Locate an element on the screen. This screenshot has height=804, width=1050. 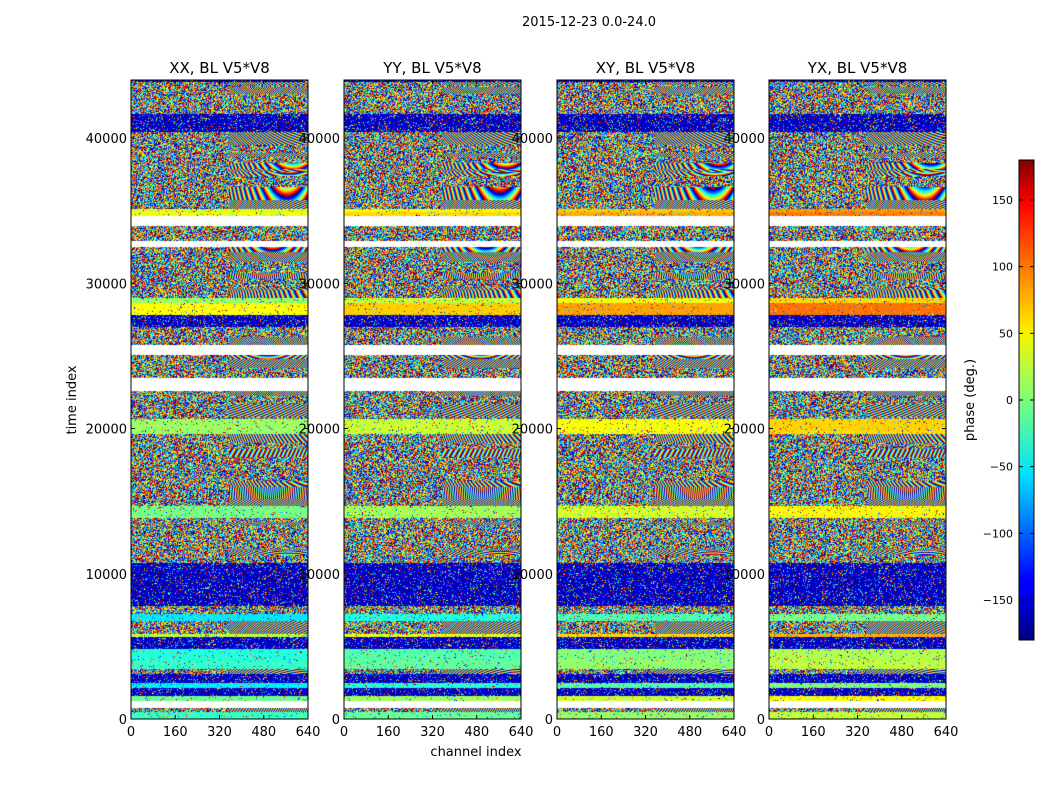
colorbar-gradient is located at coordinates (1026, 400).